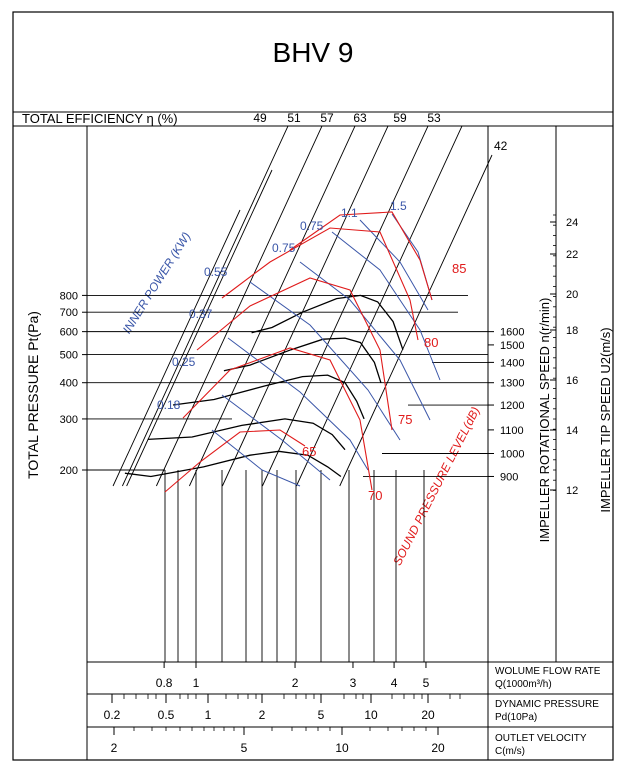 This screenshot has width=626, height=773. I want to click on inner-power-label: INNER POWER (KW), so click(157, 283).